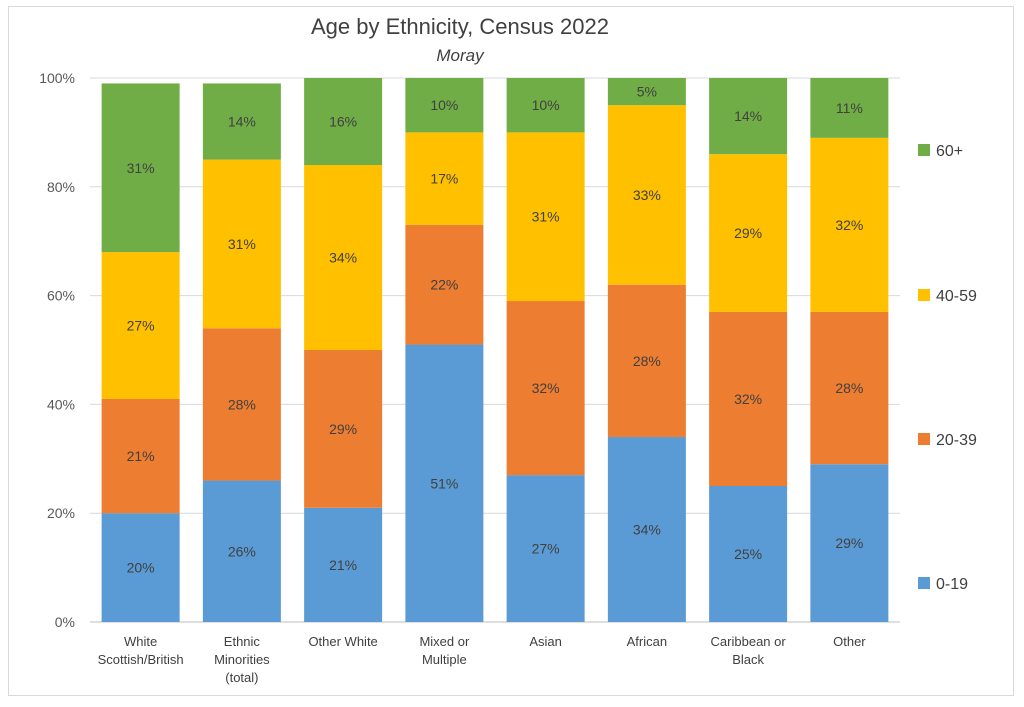 The height and width of the screenshot is (707, 1024). Describe the element at coordinates (949, 151) in the screenshot. I see `legend-label: 60+` at that location.